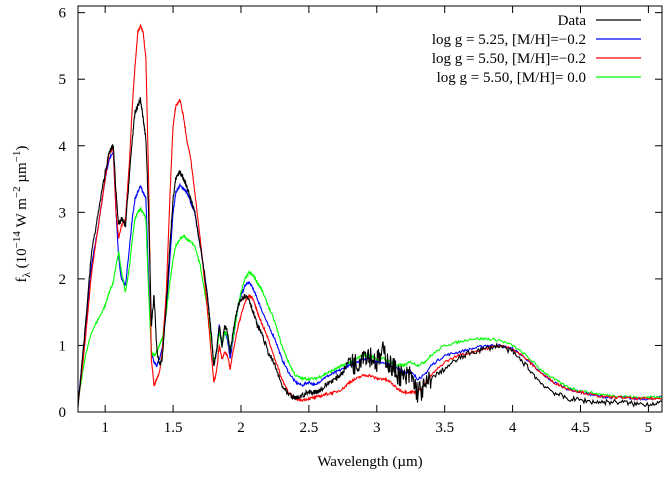  What do you see at coordinates (173, 428) in the screenshot?
I see `x-tick-label: 1.5` at bounding box center [173, 428].